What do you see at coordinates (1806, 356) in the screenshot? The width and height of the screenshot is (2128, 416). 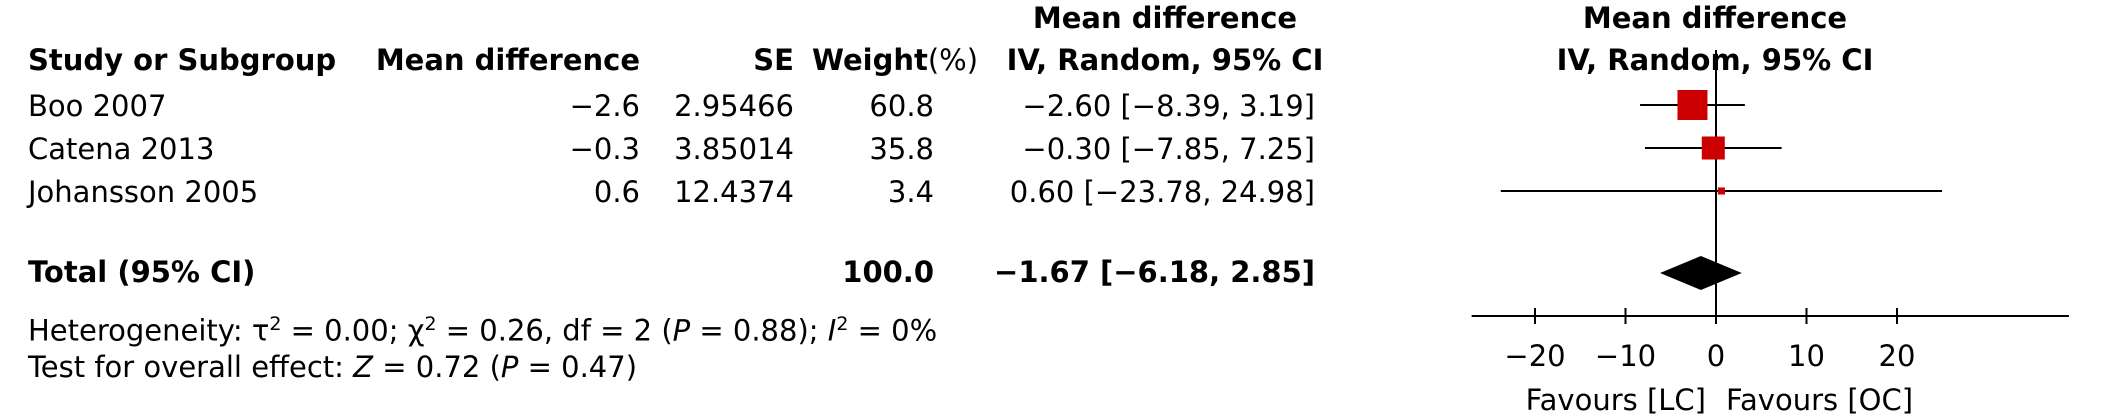 I see `x-tick-label: 10` at bounding box center [1806, 356].